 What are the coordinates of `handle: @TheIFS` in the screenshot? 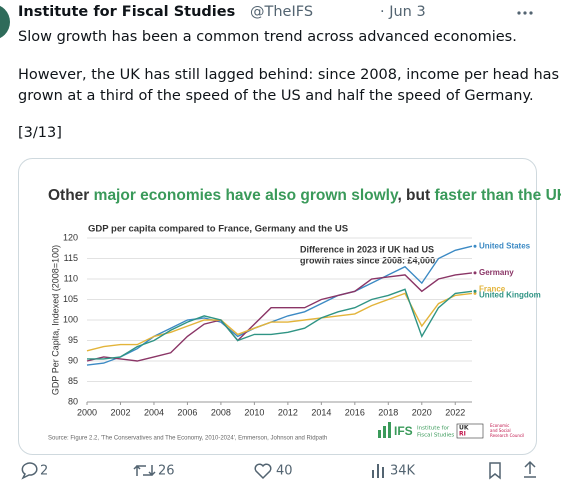 It's located at (281, 12).